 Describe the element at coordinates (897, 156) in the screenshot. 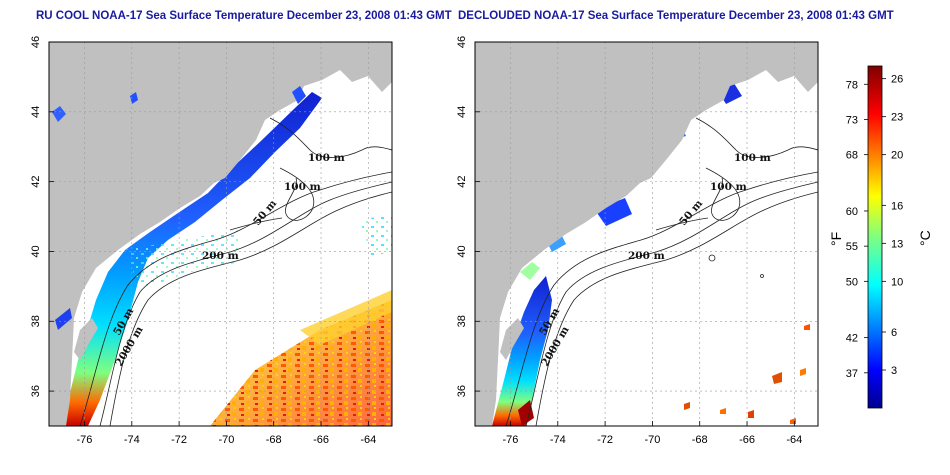

I see `colorbar-c-tick-label: 20` at that location.